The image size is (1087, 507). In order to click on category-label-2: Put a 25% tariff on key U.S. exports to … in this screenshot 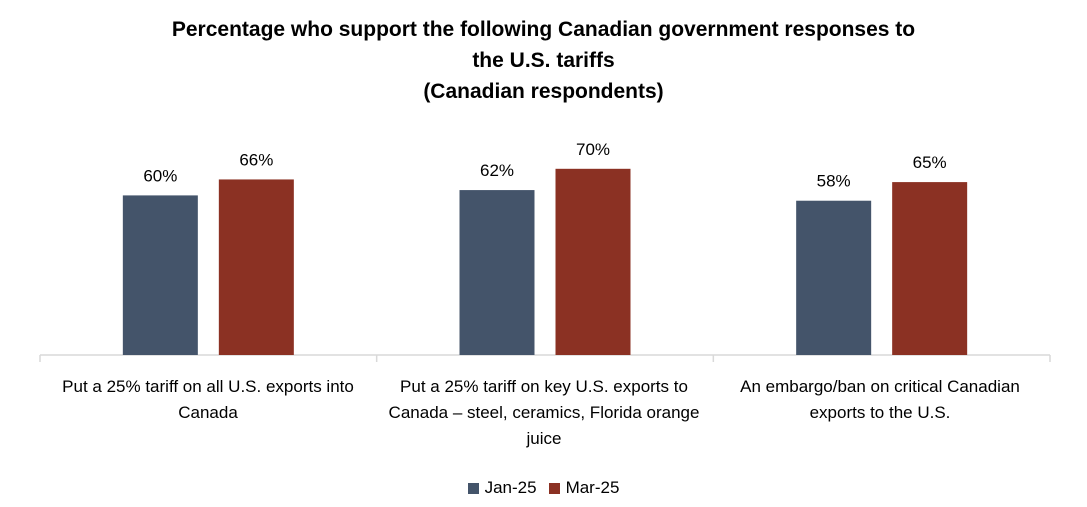, I will do `click(544, 413)`.